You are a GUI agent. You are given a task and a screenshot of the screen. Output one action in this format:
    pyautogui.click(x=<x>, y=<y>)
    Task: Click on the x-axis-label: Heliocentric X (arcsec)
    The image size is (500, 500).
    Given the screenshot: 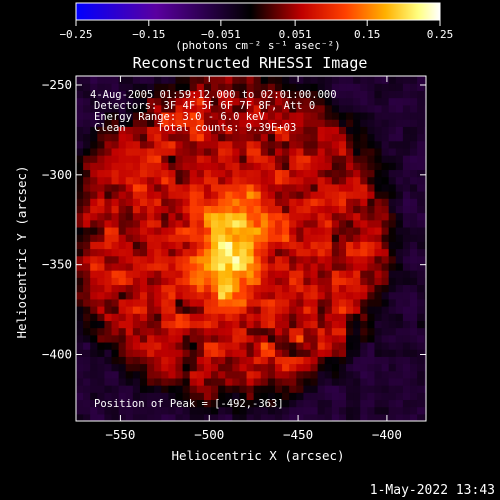 What is the action you would take?
    pyautogui.click(x=257, y=455)
    